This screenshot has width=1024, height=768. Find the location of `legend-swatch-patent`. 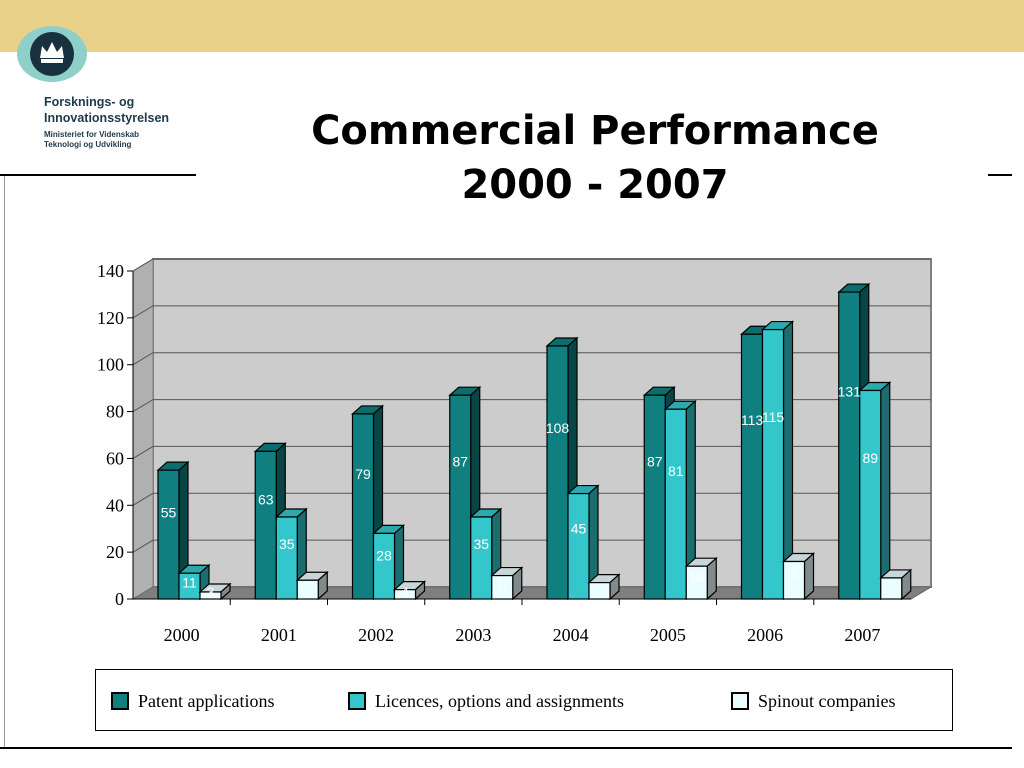

legend-swatch-patent is located at coordinates (120, 701).